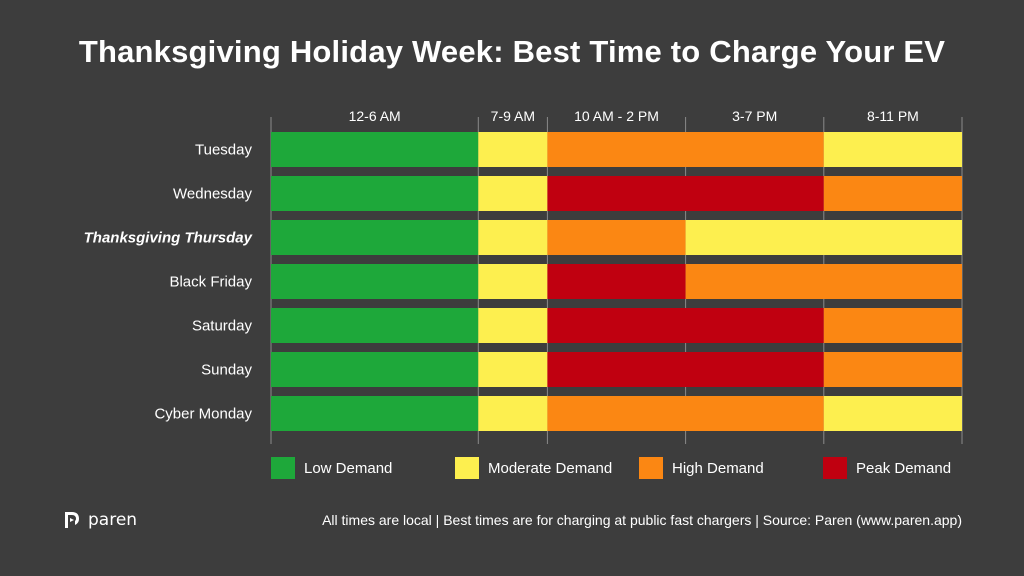 The width and height of the screenshot is (1024, 576). Describe the element at coordinates (651, 468) in the screenshot. I see `legend-swatch-high` at that location.